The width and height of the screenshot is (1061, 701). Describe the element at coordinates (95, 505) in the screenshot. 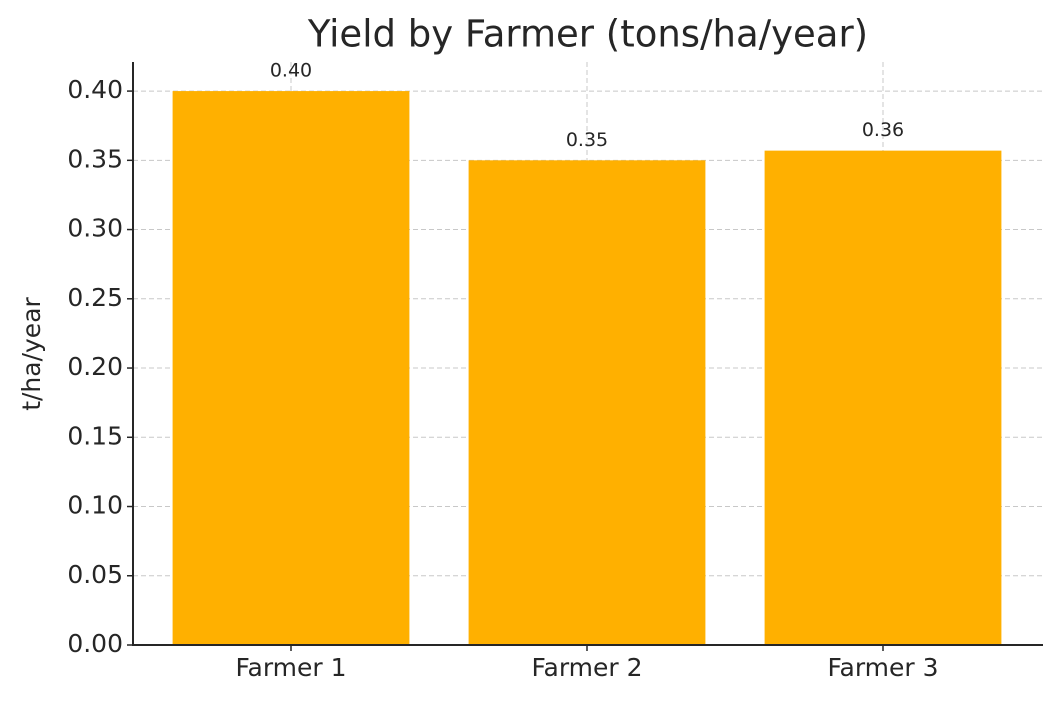

I see `y-tick-label: 0.10` at that location.